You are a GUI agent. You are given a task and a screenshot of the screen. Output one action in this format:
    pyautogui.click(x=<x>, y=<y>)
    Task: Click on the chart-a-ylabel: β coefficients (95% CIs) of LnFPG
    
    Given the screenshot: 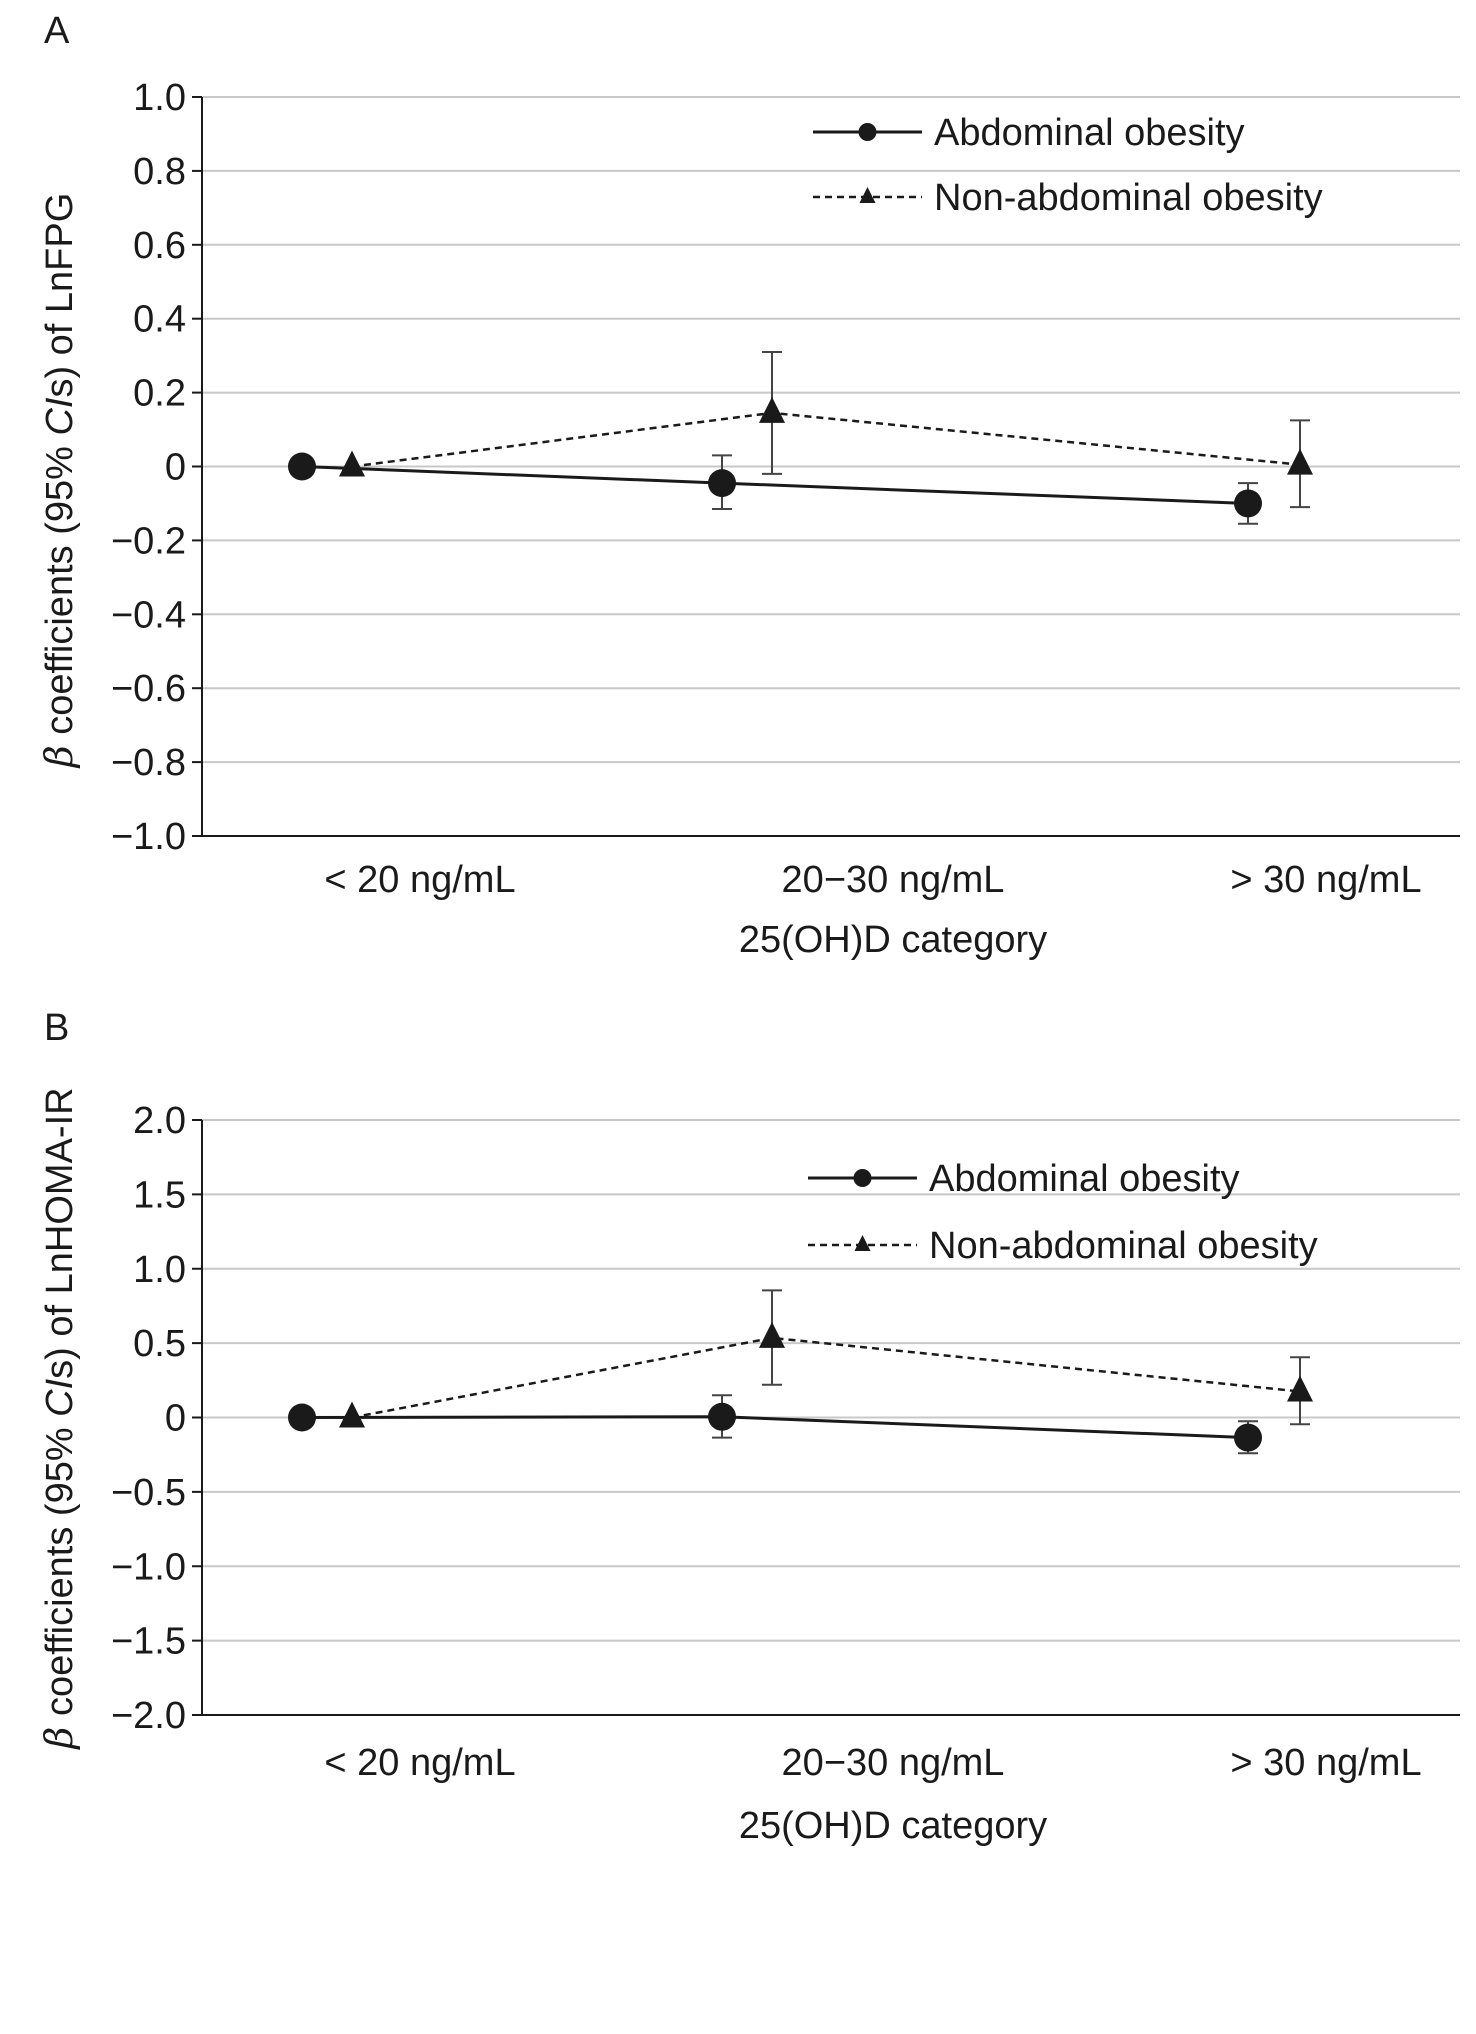 What is the action you would take?
    pyautogui.click(x=59, y=481)
    